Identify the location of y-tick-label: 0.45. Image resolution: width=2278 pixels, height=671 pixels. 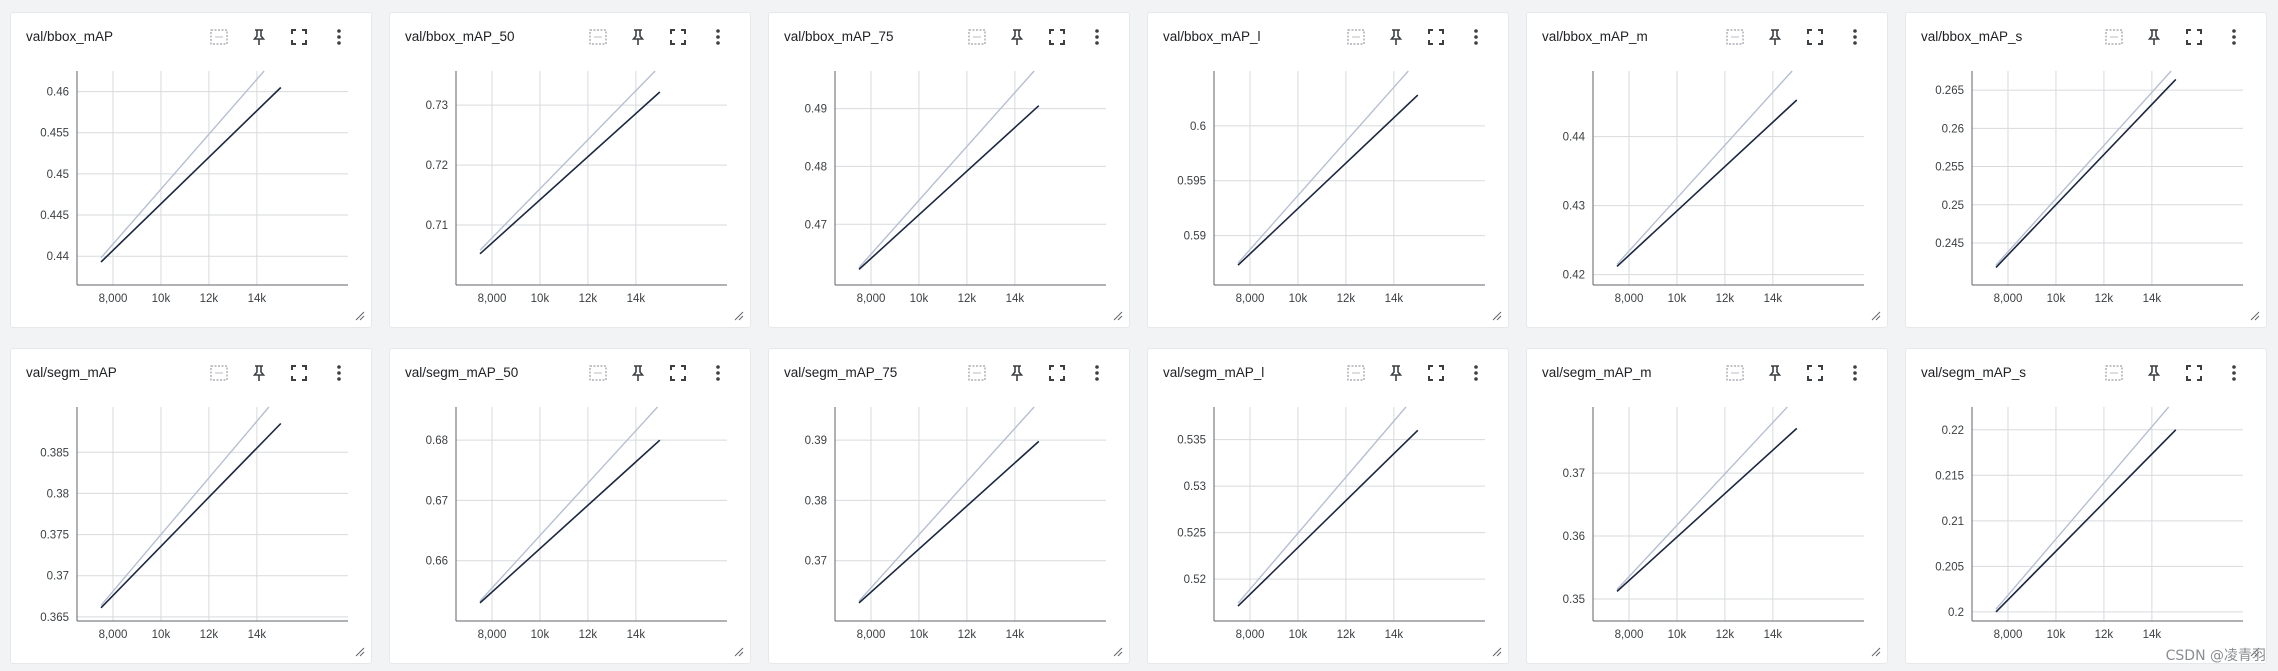
(58, 175).